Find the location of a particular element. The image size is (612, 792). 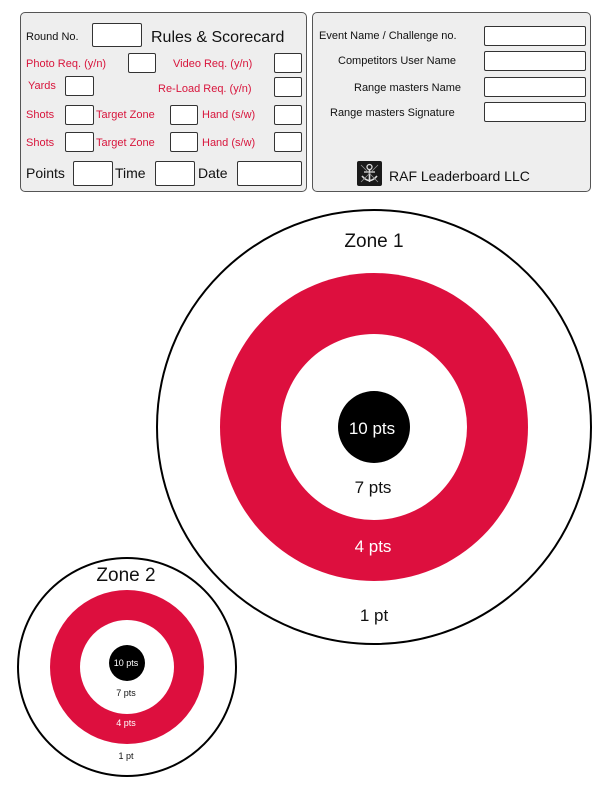

target-zone-label: Target Zone is located at coordinates (125, 115).